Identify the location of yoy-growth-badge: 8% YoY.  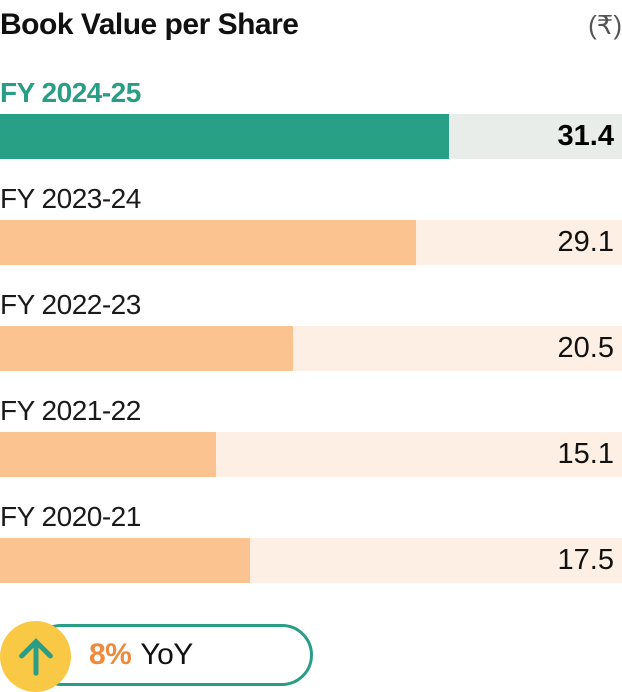
(311, 656).